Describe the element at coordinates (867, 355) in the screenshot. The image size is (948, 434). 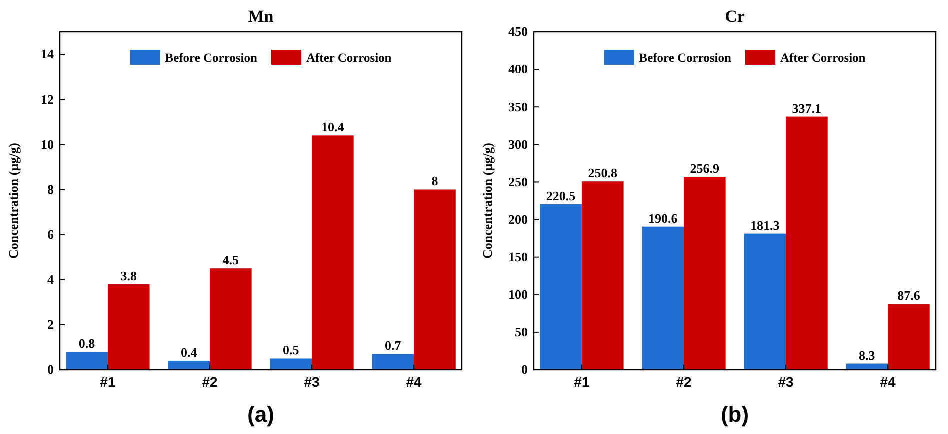
I see `data-label: 8.3` at that location.